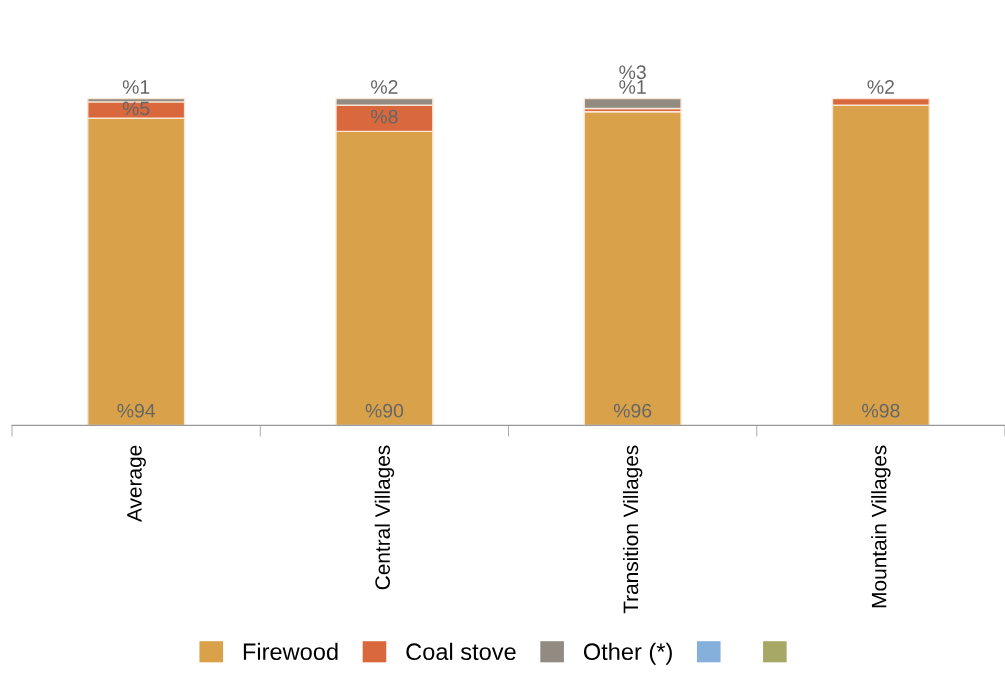 Image resolution: width=1005 pixels, height=686 pixels. Describe the element at coordinates (384, 116) in the screenshot. I see `data-label: %8` at that location.